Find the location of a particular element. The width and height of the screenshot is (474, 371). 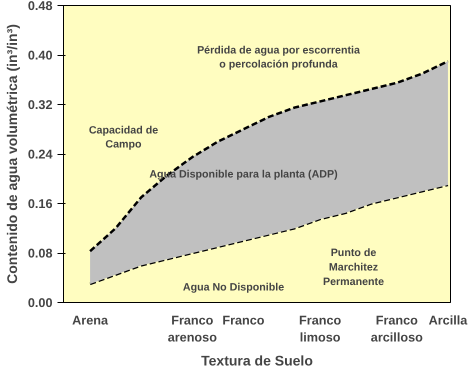

x-tick-label: Franco limoso is located at coordinates (320, 329).